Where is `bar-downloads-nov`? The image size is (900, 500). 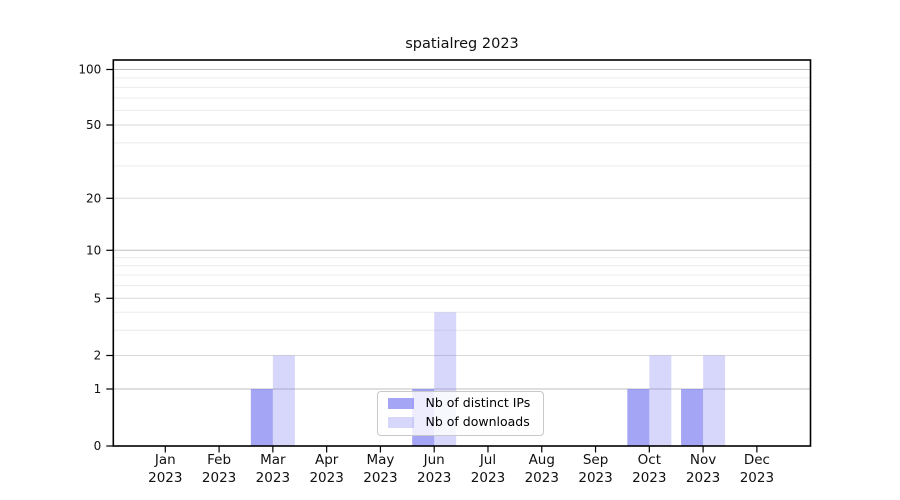 bar-downloads-nov is located at coordinates (714, 400).